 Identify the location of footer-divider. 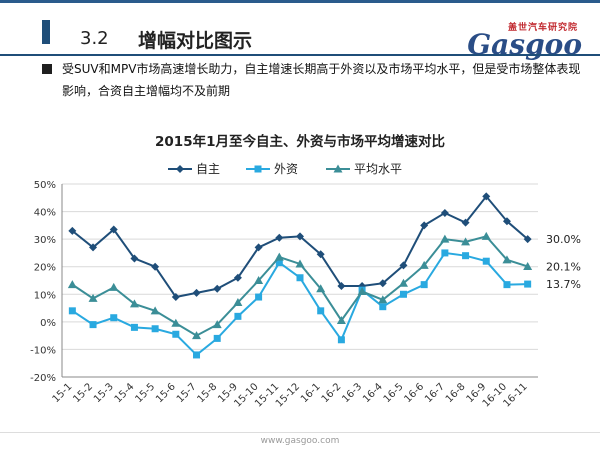
(300, 432).